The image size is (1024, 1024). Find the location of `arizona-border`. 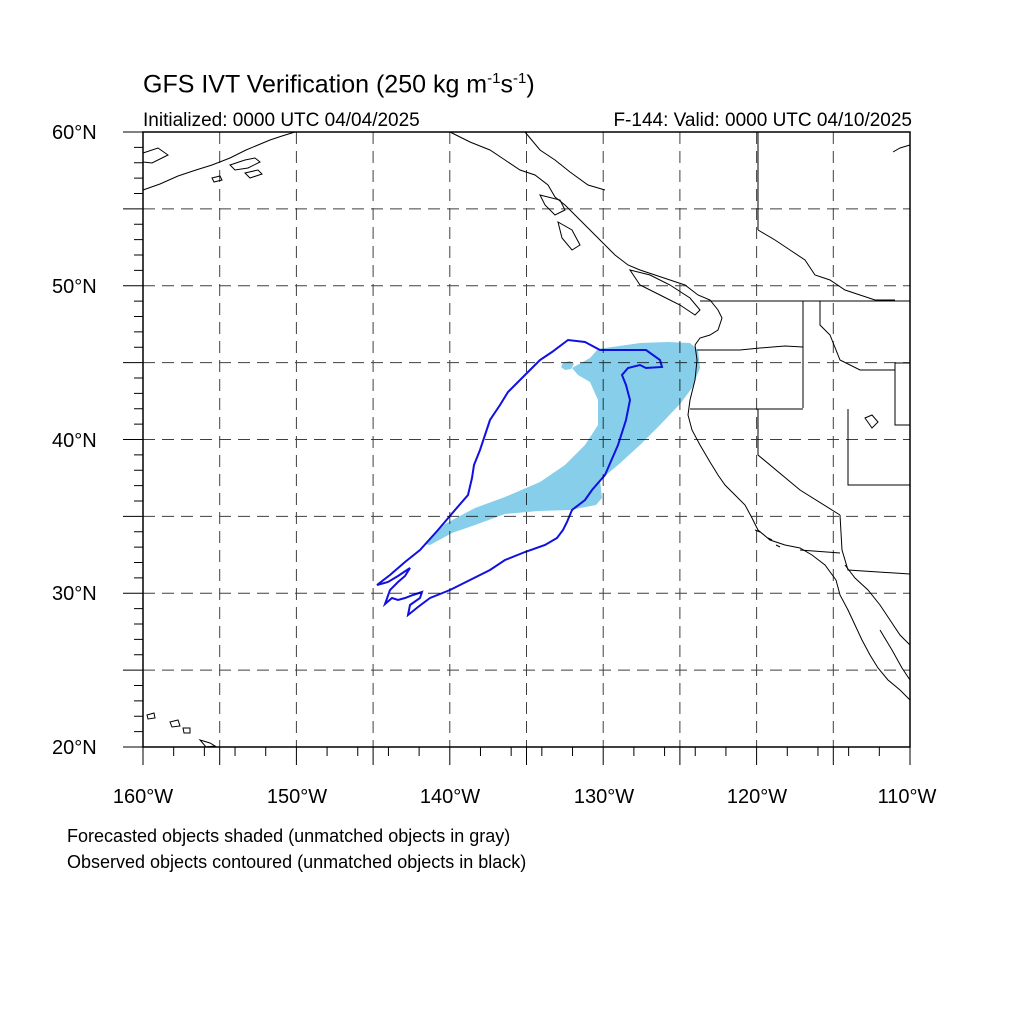

arizona-border is located at coordinates (875, 544).